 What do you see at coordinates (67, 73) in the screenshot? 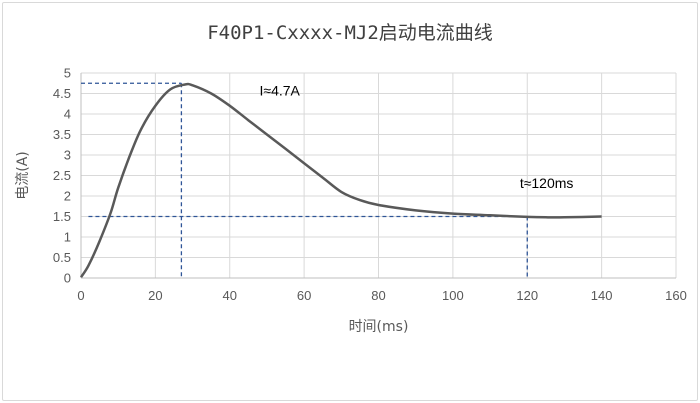
I see `y-tick-label: 5` at bounding box center [67, 73].